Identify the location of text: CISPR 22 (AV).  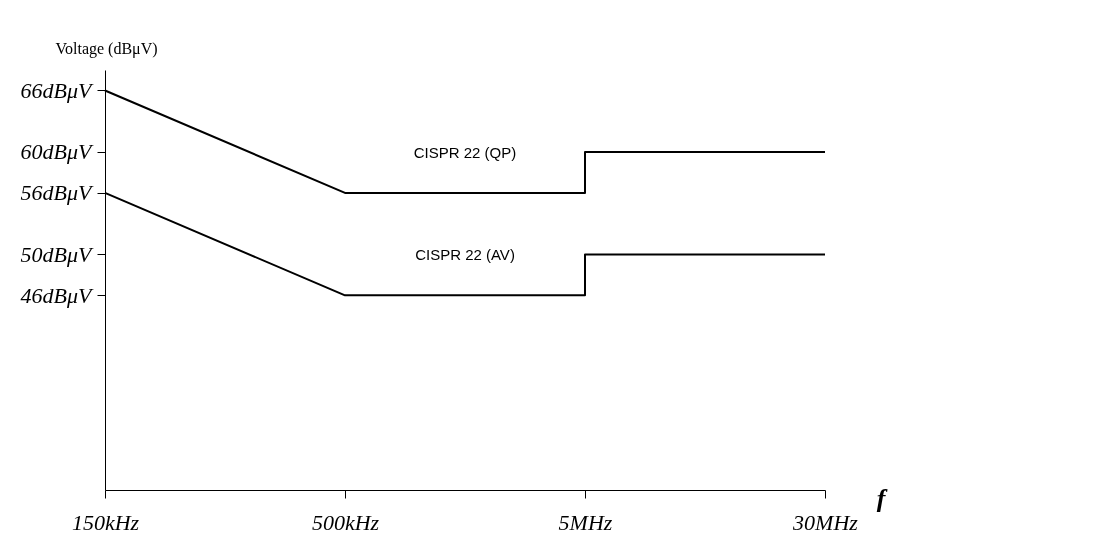
(465, 255).